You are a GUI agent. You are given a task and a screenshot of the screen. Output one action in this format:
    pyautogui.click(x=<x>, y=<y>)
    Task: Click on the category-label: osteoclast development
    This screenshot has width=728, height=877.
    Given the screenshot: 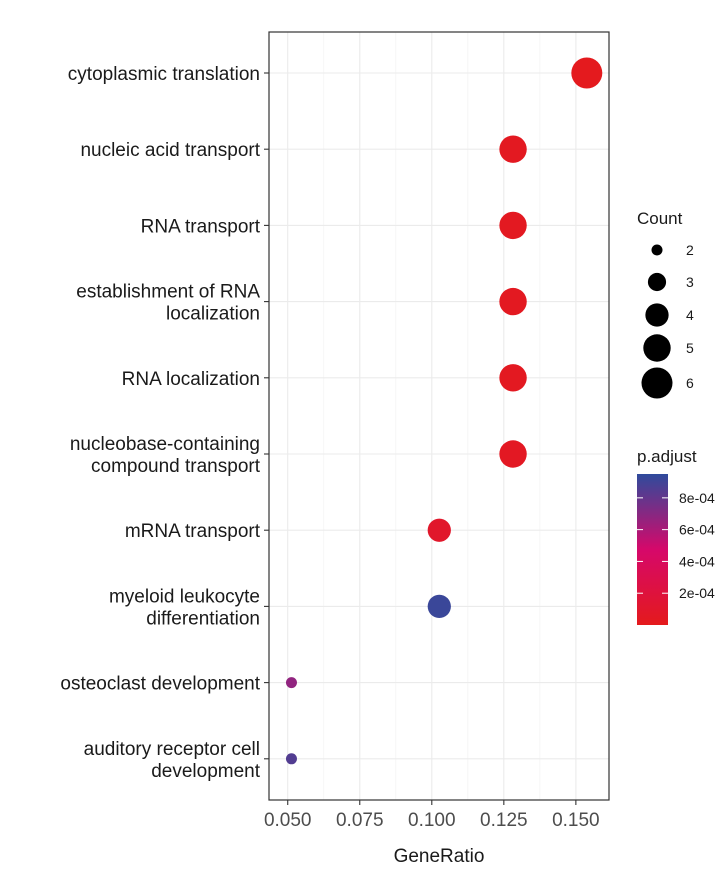 What is the action you would take?
    pyautogui.click(x=160, y=684)
    